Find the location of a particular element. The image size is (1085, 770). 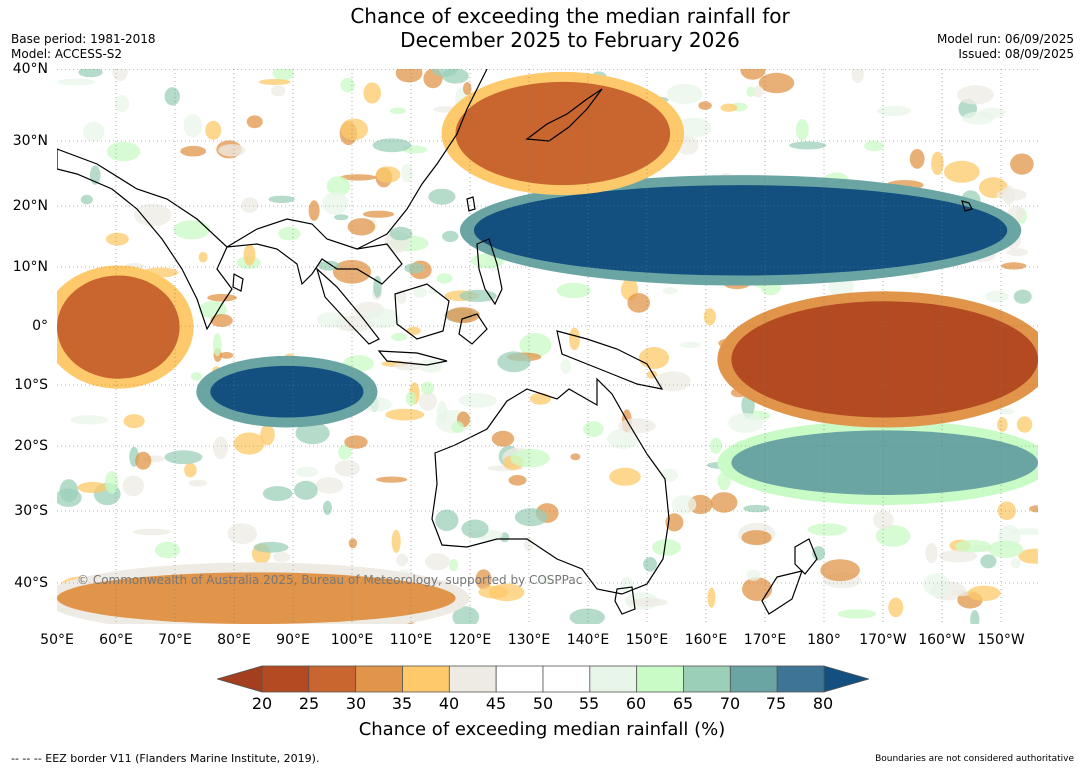

colorbar-tick: 20 is located at coordinates (262, 703).